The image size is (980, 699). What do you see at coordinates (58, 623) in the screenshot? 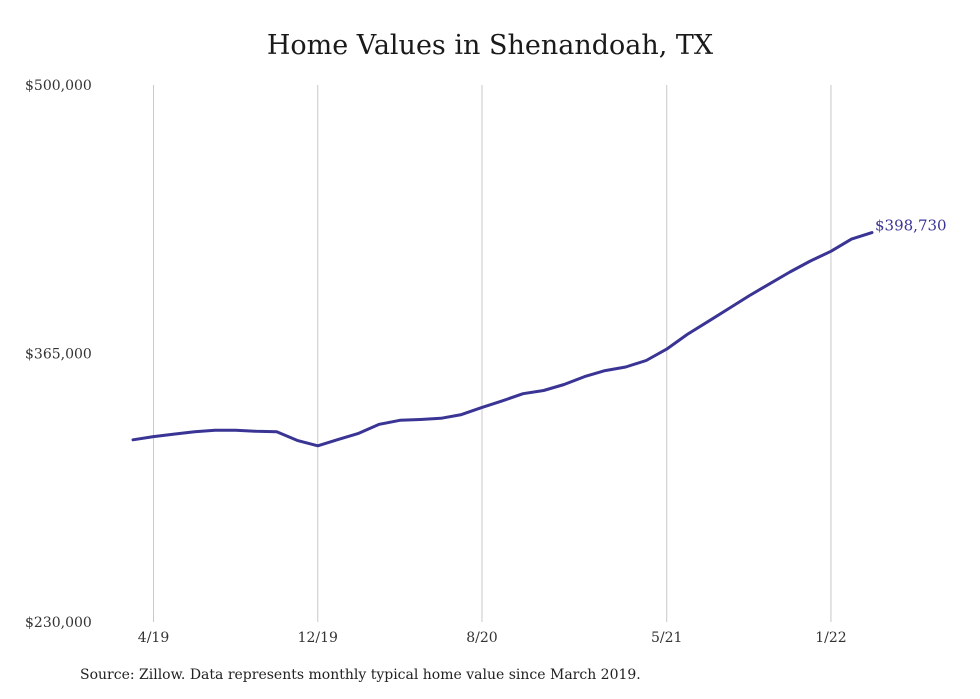
I see `y-tick-label: $230,000` at bounding box center [58, 623].